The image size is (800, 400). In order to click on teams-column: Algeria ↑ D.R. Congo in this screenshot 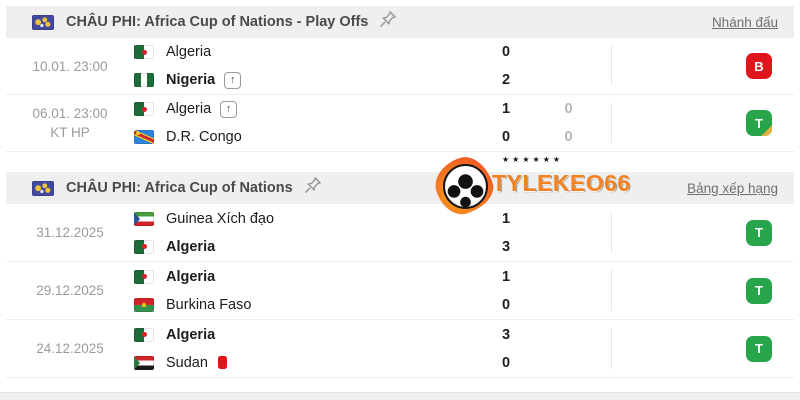, I will do `click(310, 123)`.